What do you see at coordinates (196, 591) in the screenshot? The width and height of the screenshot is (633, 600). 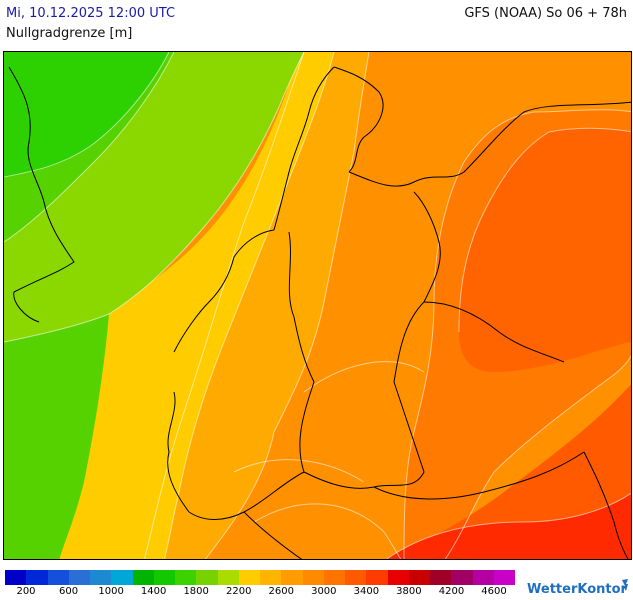 I see `legend-tick-label: 1800` at bounding box center [196, 591].